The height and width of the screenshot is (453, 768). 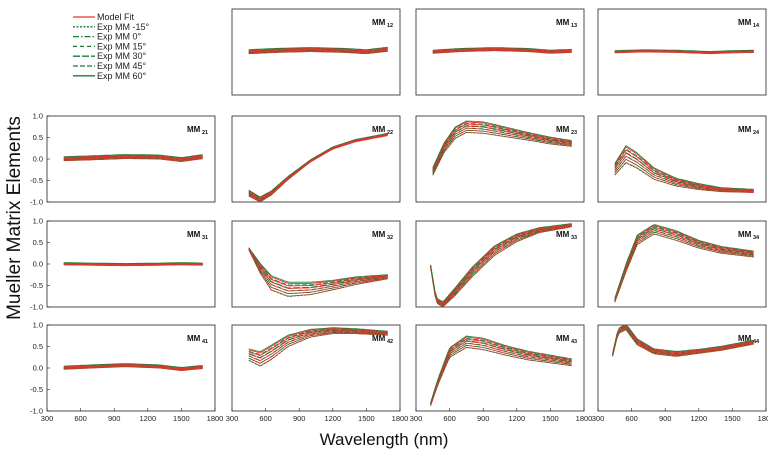 What do you see at coordinates (123, 27) in the screenshot?
I see `legend-label: Exp MM -15°` at bounding box center [123, 27].